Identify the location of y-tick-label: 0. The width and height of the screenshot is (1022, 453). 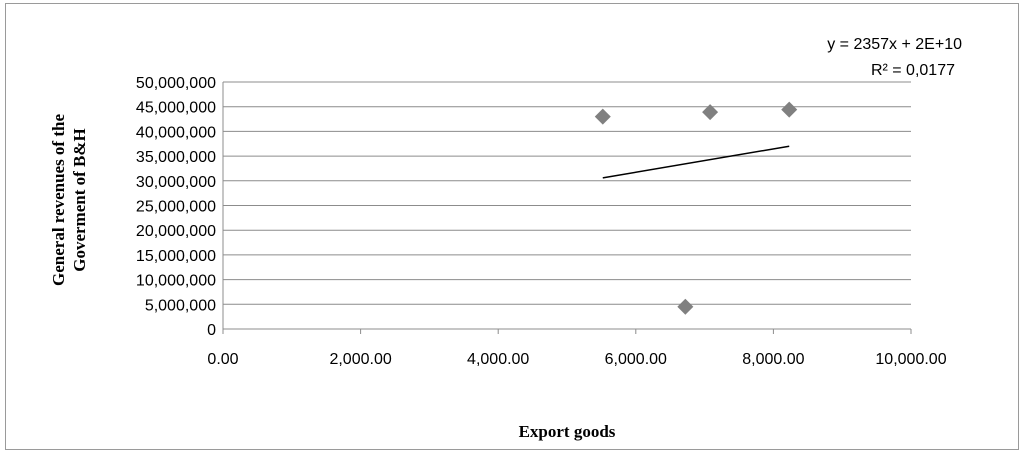
(211, 330).